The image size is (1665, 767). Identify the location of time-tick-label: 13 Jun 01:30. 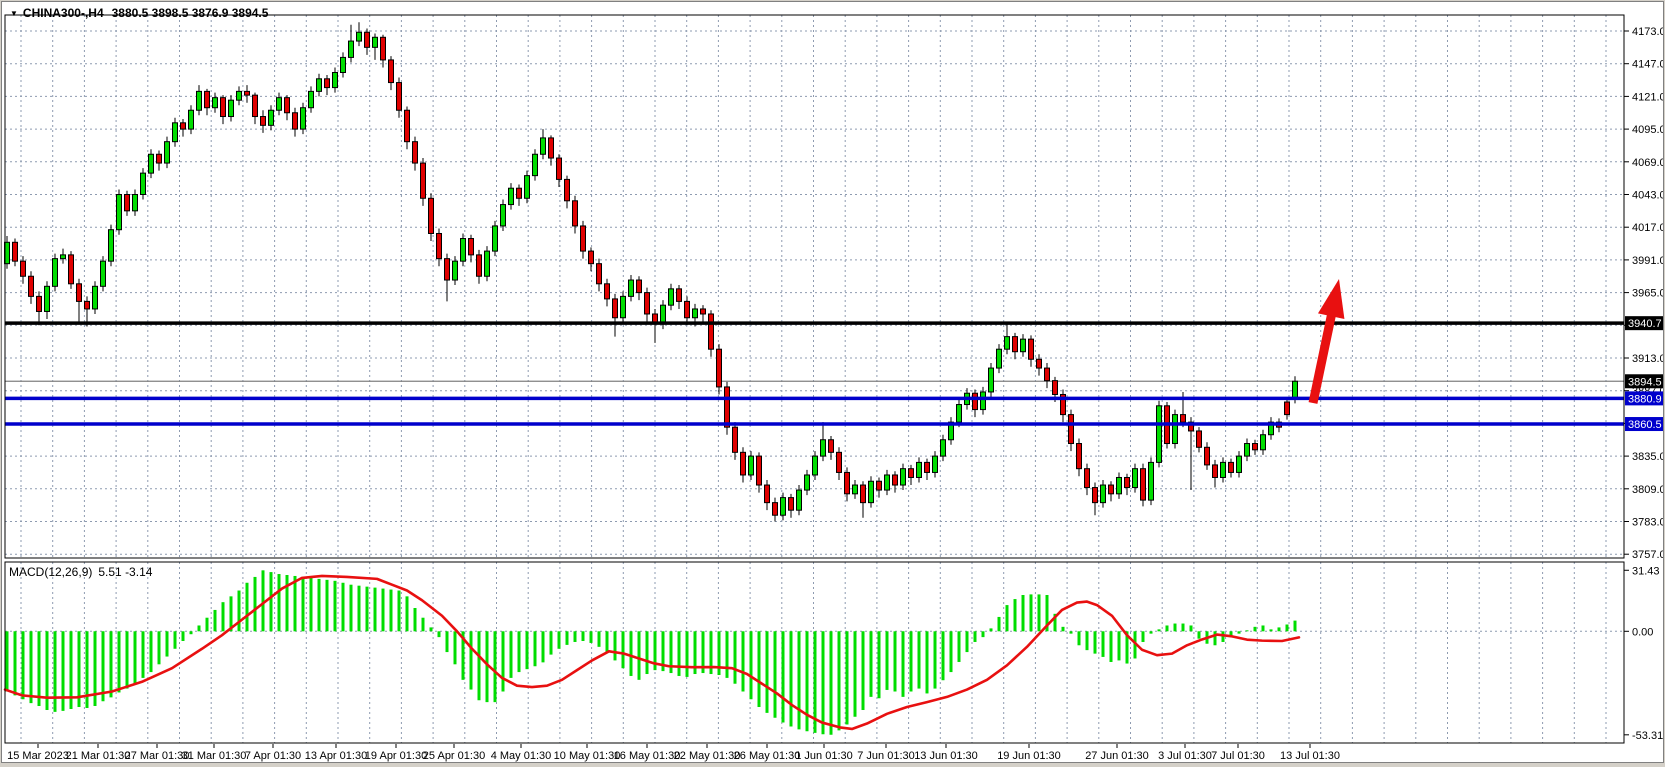
(946, 756).